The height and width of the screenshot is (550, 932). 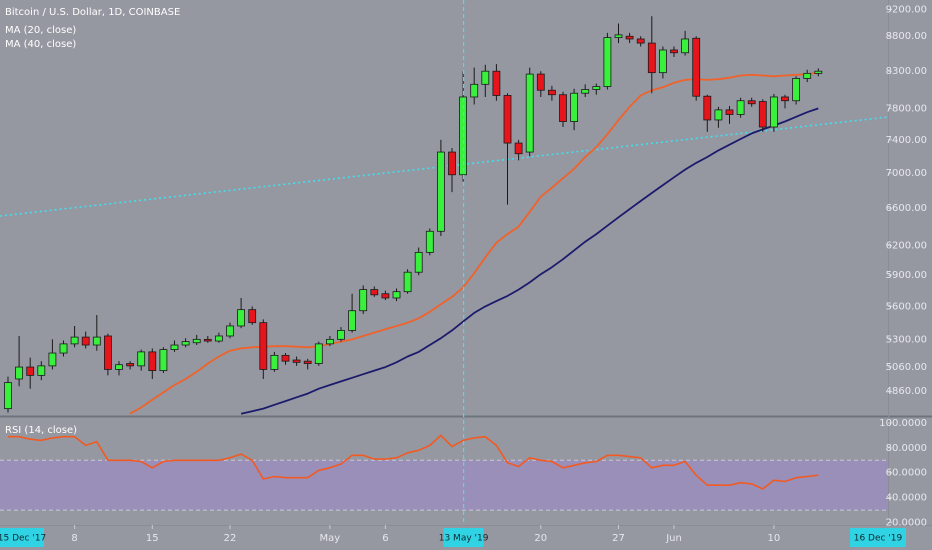 I want to click on range-label: 15 Dec '17, so click(x=23, y=539).